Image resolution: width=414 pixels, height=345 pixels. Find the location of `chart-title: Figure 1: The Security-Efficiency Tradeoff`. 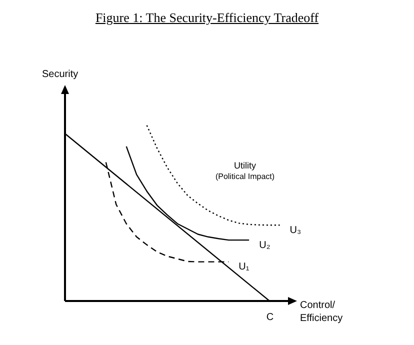

chart-title: Figure 1: The Security-Efficiency Tradeoff is located at coordinates (207, 18).